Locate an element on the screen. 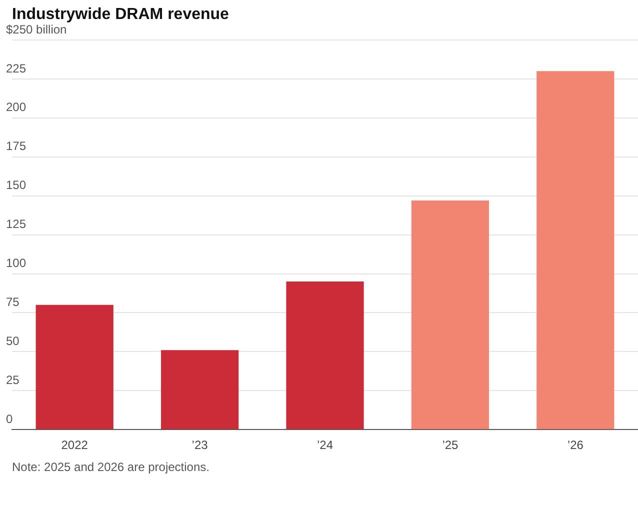 The height and width of the screenshot is (519, 638). x-tick-label: ’26 is located at coordinates (575, 445).